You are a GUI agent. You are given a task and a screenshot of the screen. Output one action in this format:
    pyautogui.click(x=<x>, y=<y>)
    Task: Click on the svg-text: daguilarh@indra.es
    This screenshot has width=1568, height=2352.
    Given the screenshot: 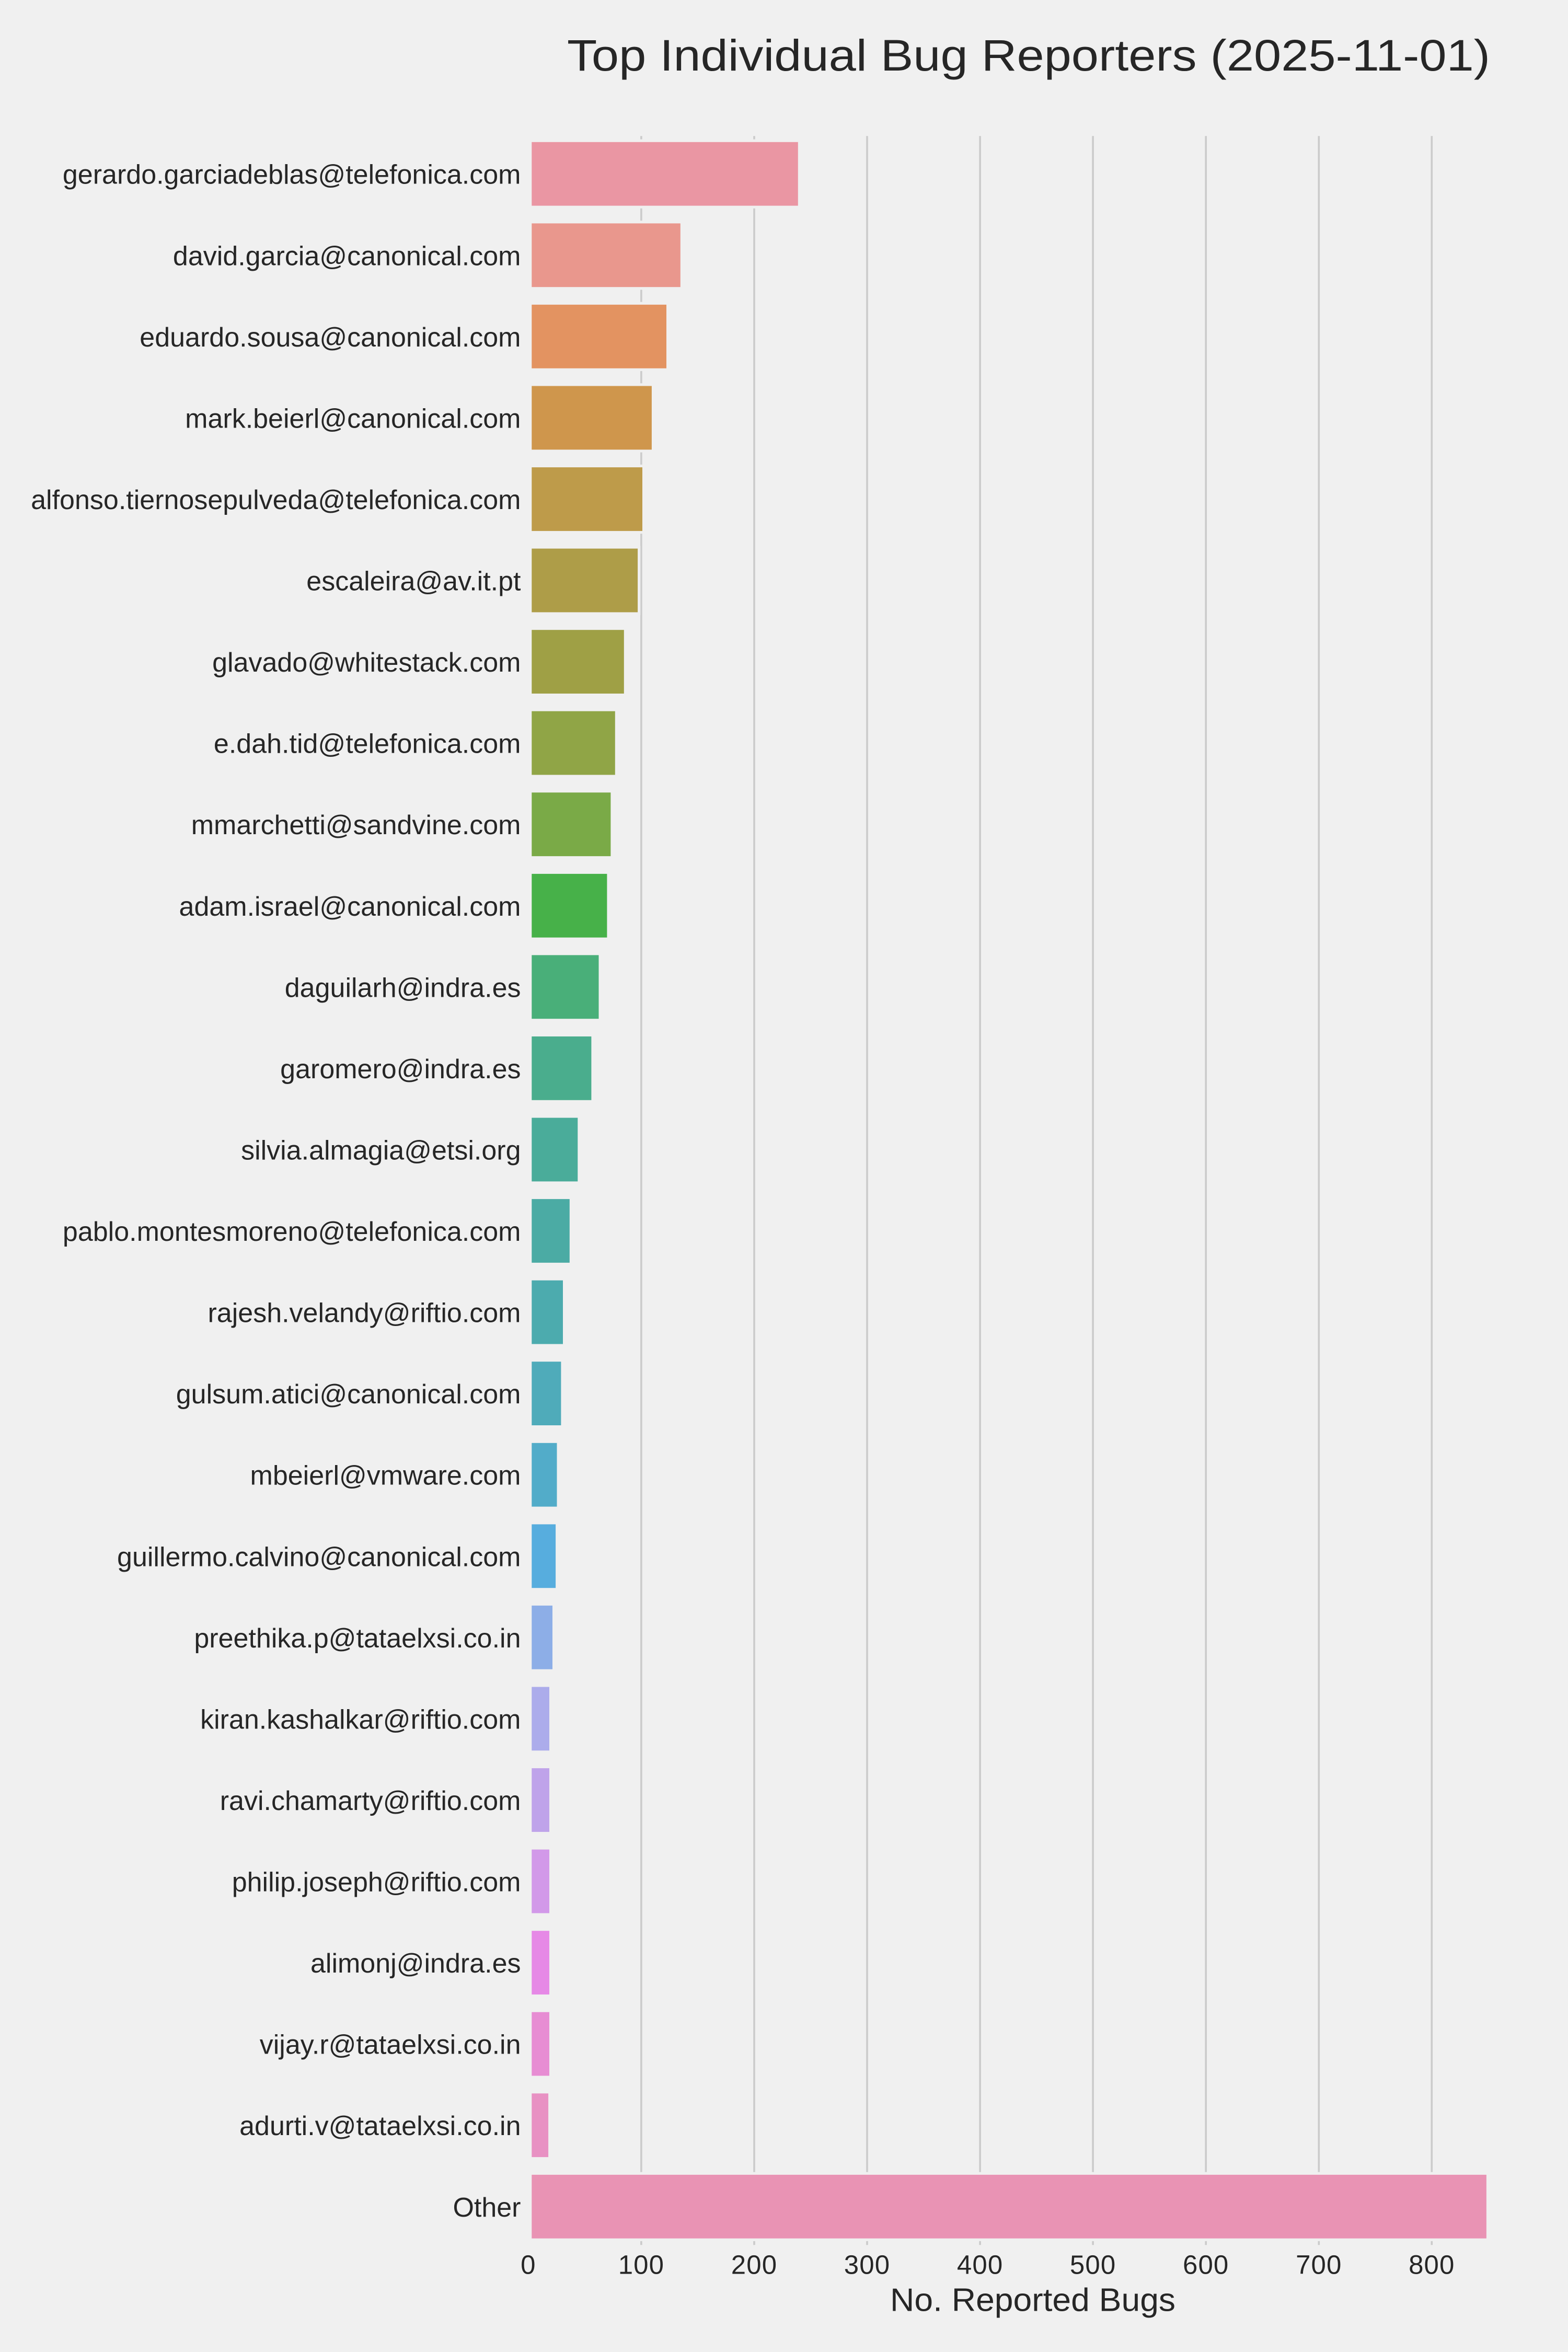 What is the action you would take?
    pyautogui.click(x=403, y=988)
    